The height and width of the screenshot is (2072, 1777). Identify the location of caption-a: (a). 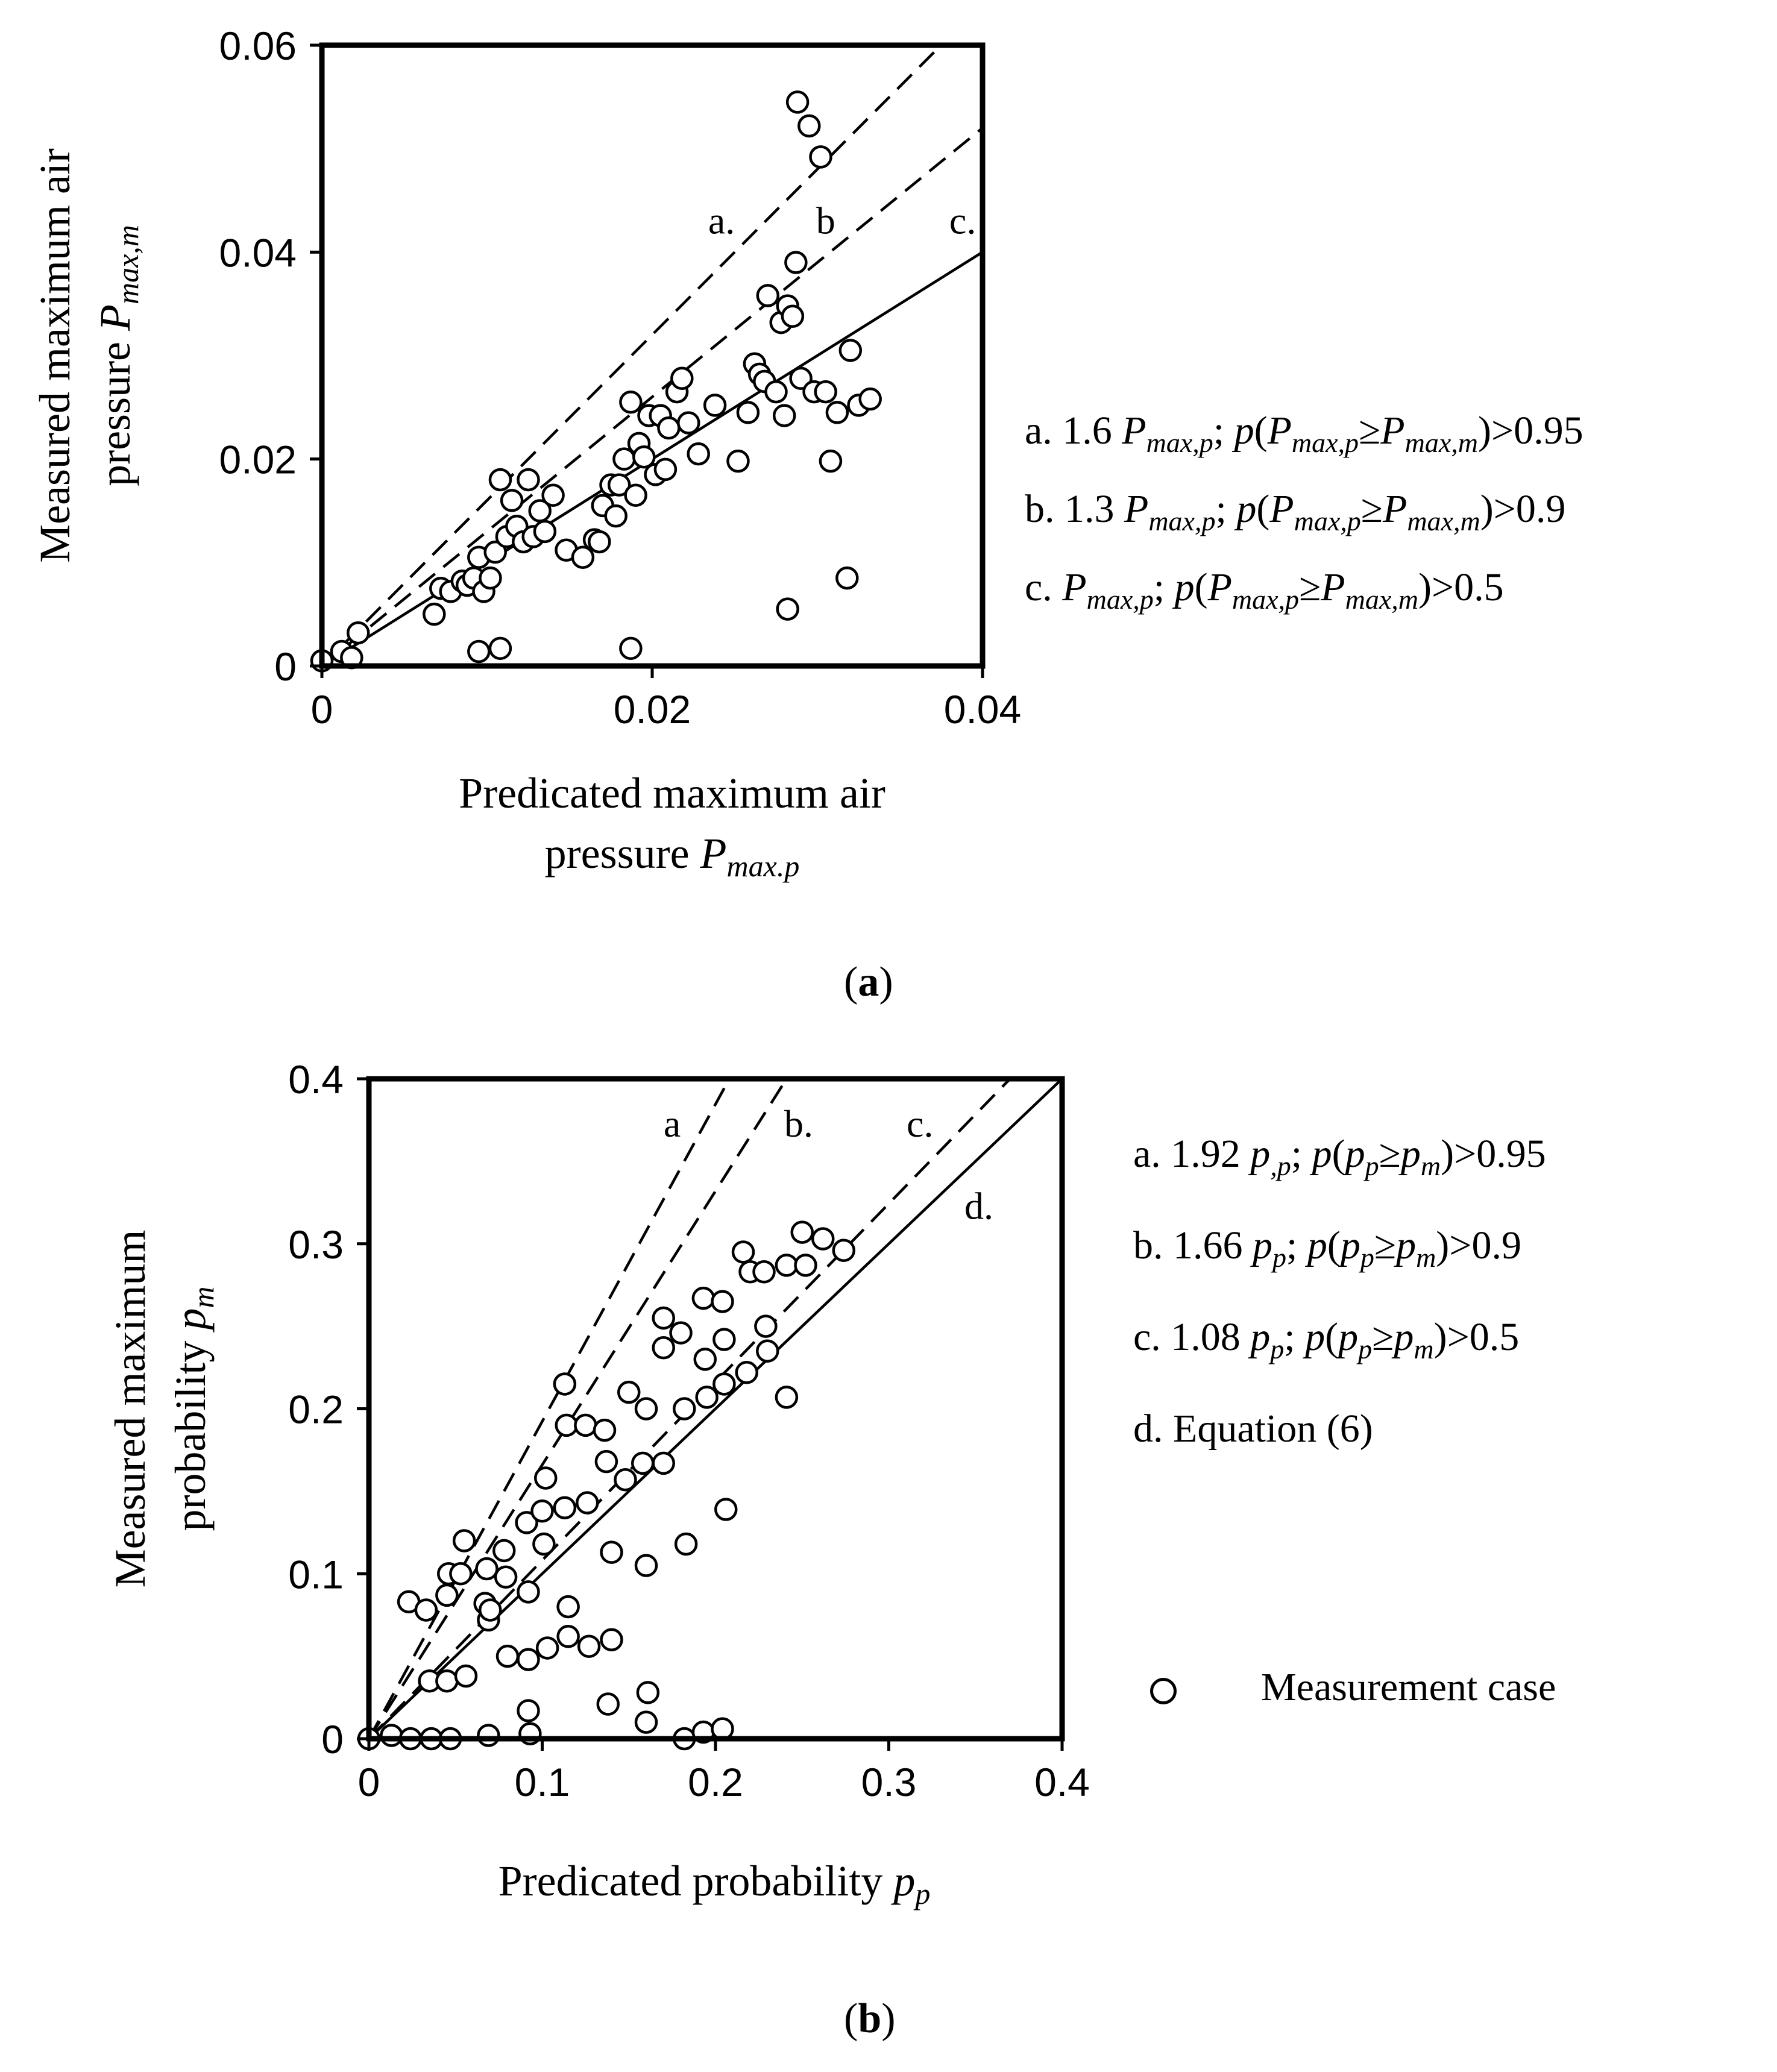
(868, 982).